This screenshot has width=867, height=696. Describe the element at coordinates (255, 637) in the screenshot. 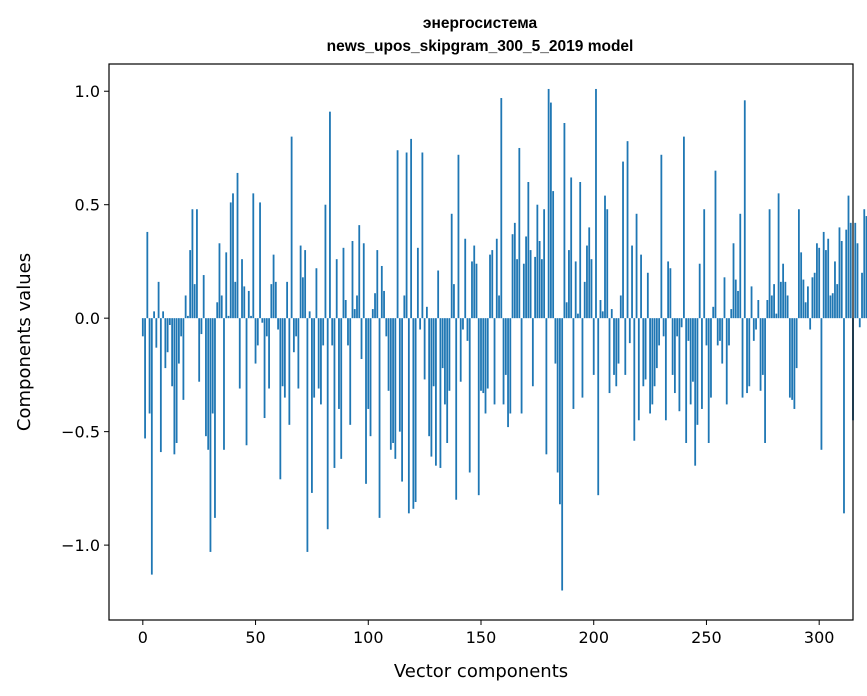

I see `x-tick-label: 50` at that location.